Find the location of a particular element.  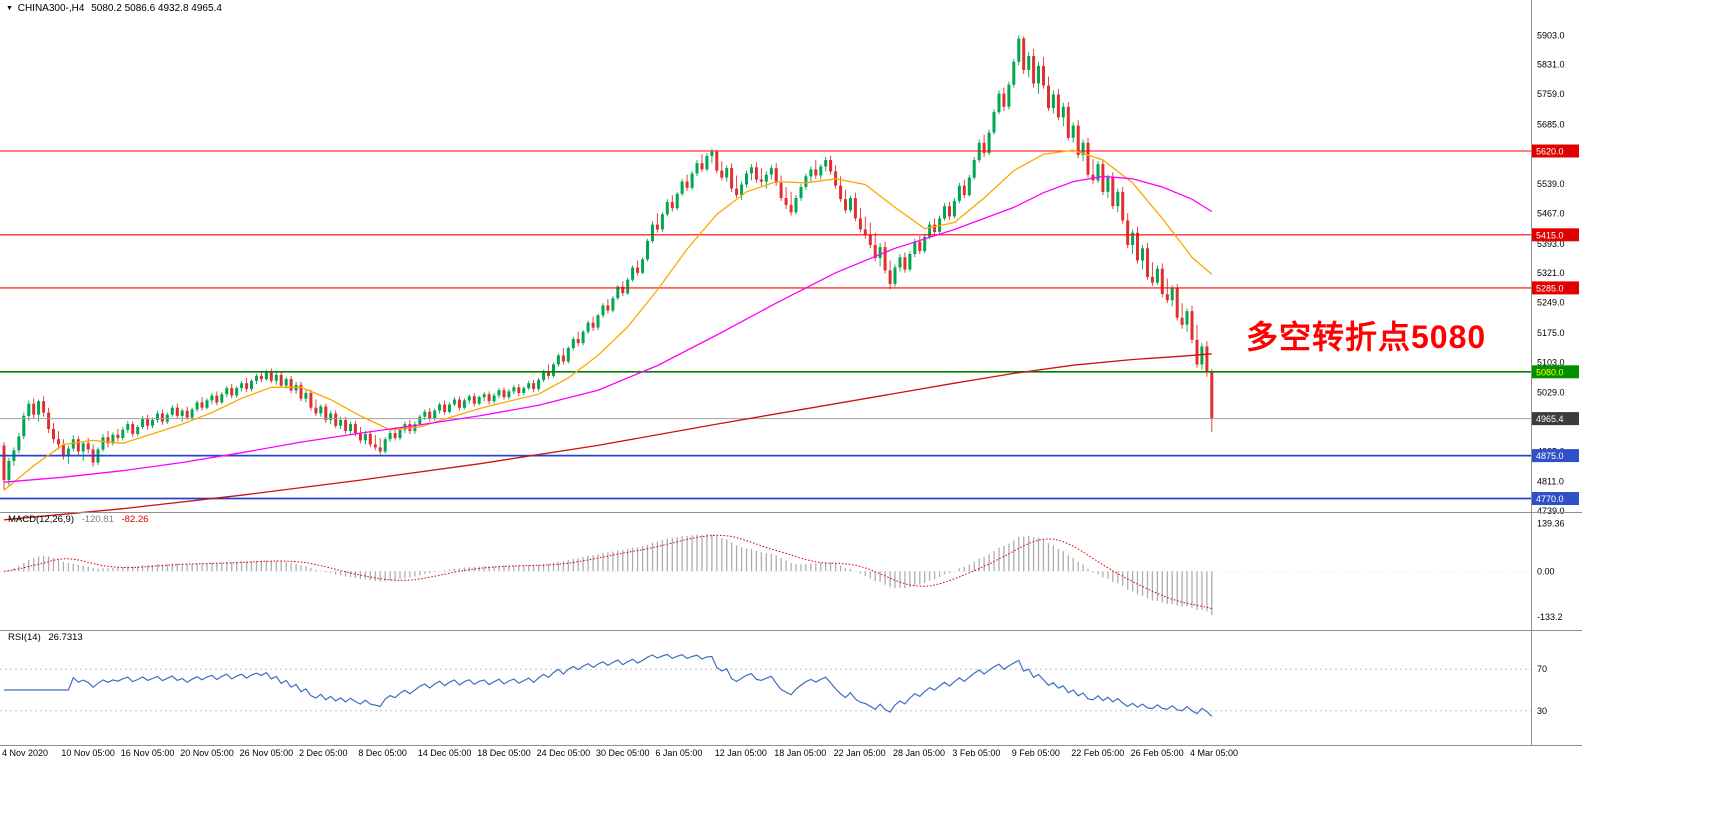

svg-text: 18 Jan 05:00 is located at coordinates (800, 753).